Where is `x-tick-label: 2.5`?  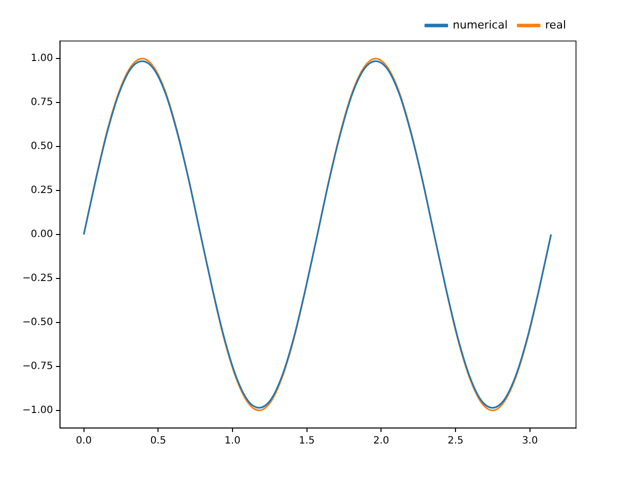
x-tick-label: 2.5 is located at coordinates (456, 441).